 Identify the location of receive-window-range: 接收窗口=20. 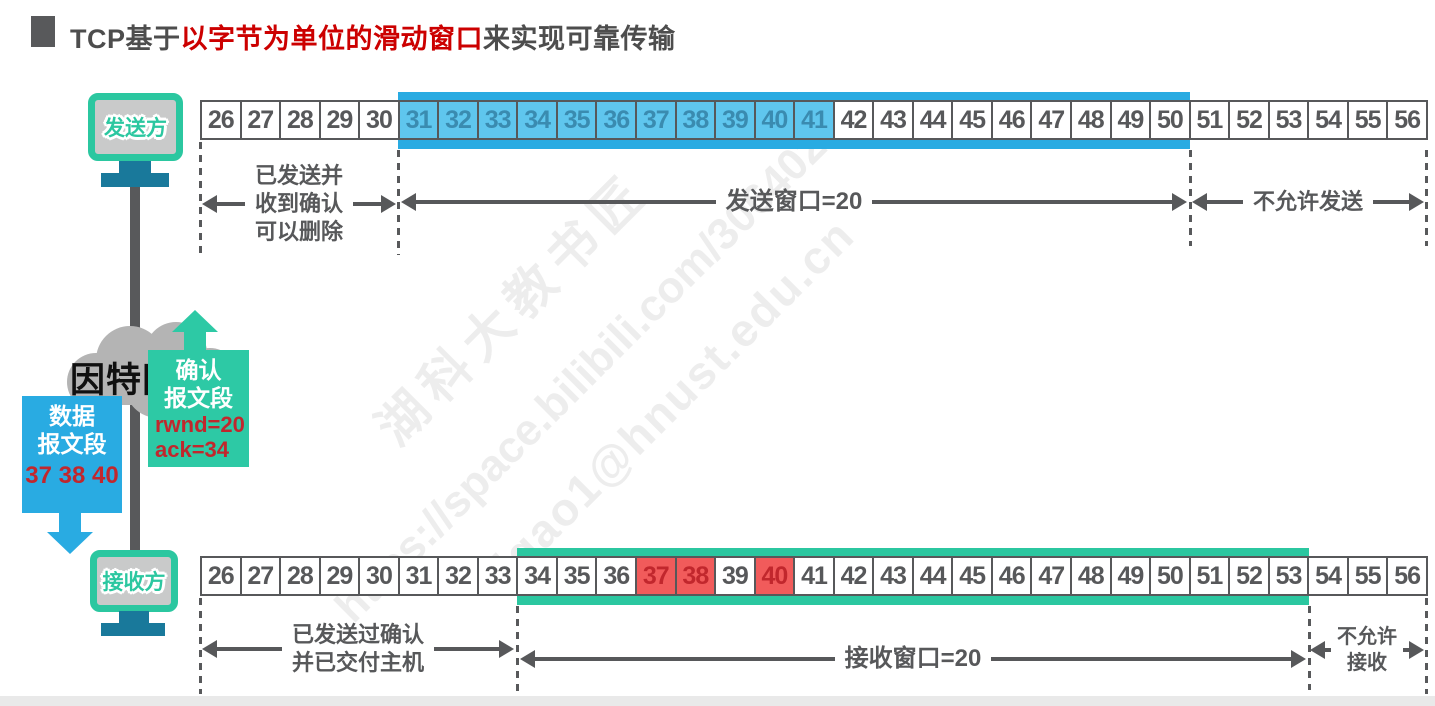
(913, 659).